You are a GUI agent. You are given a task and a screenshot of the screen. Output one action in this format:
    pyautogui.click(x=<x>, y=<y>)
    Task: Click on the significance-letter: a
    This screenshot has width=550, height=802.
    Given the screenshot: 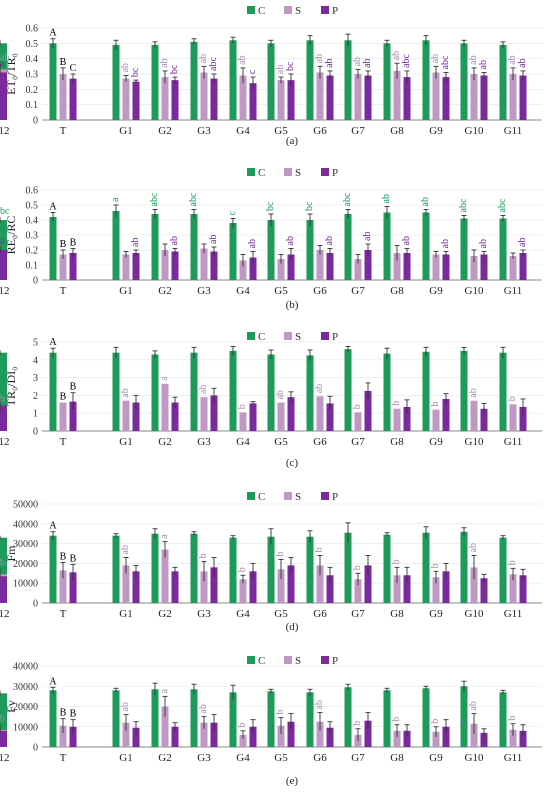 What is the action you would take?
    pyautogui.click(x=164, y=536)
    